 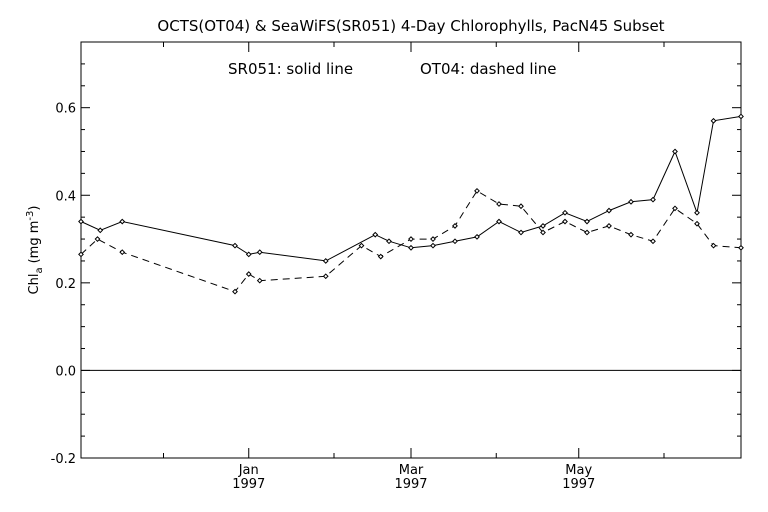 I want to click on y-axis-label-close: ), so click(x=34, y=208).